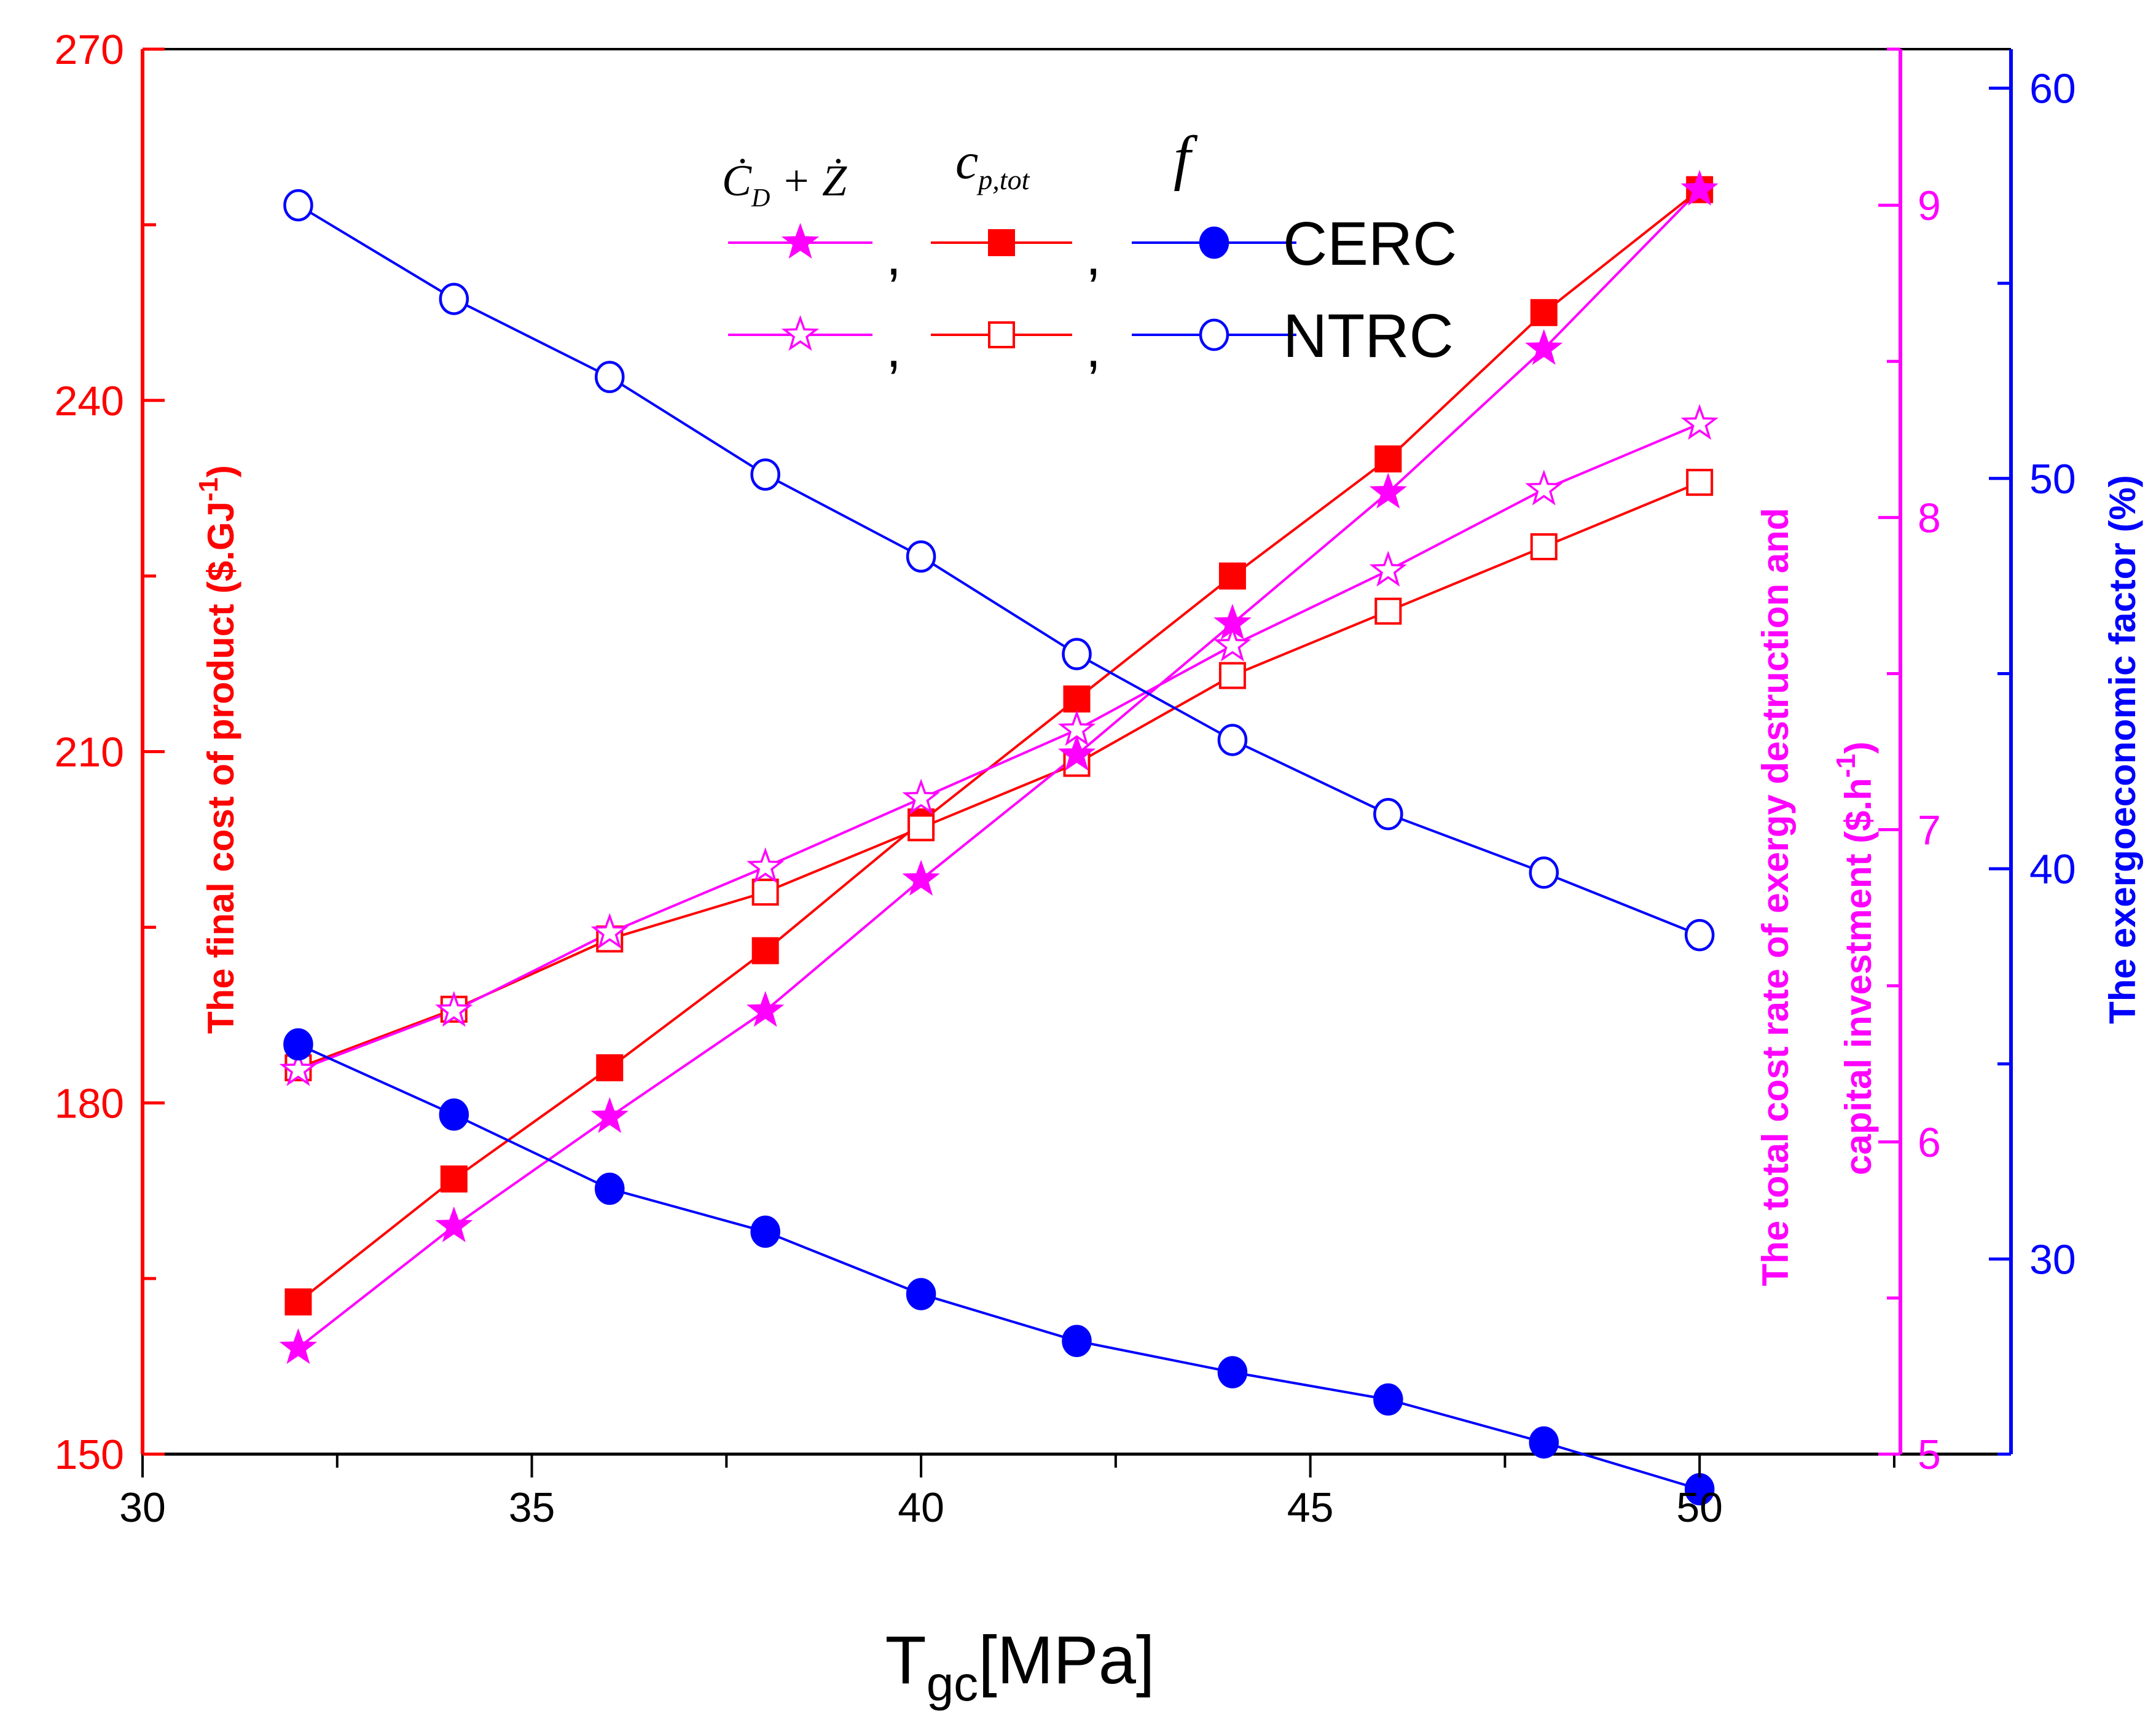 The image size is (2156, 1722). Describe the element at coordinates (2122, 749) in the screenshot. I see `right2-axis-title: The exergoeconomic factor (%)` at that location.